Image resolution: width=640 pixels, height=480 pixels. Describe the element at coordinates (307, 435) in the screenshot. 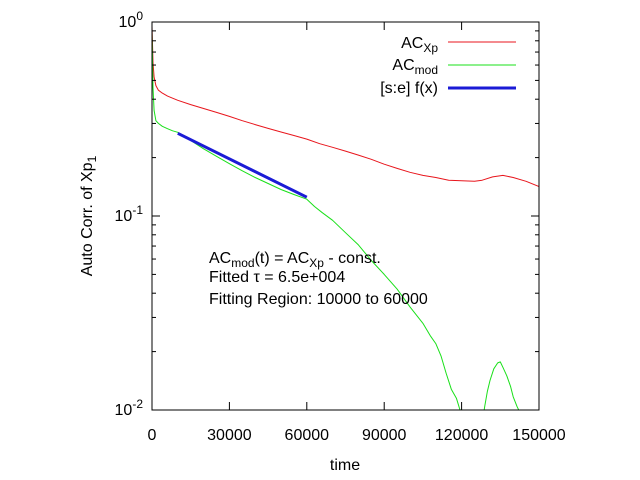

I see `x-tick-label: 60000` at that location.